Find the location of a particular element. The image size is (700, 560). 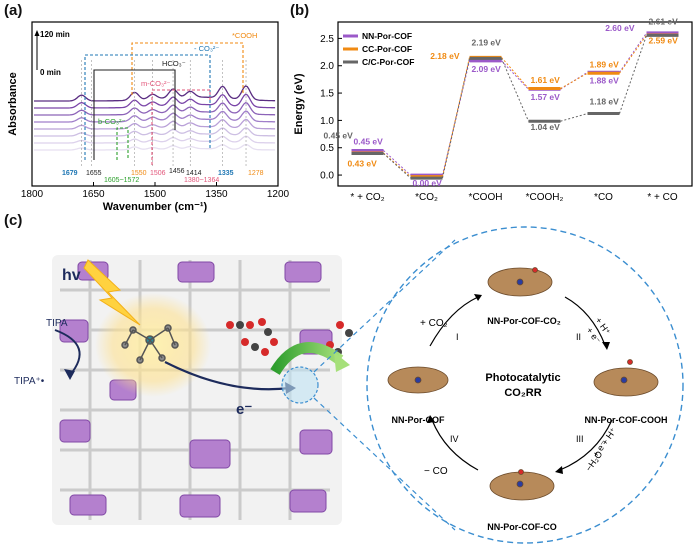

arrow-step-II is located at coordinates (585, 321).